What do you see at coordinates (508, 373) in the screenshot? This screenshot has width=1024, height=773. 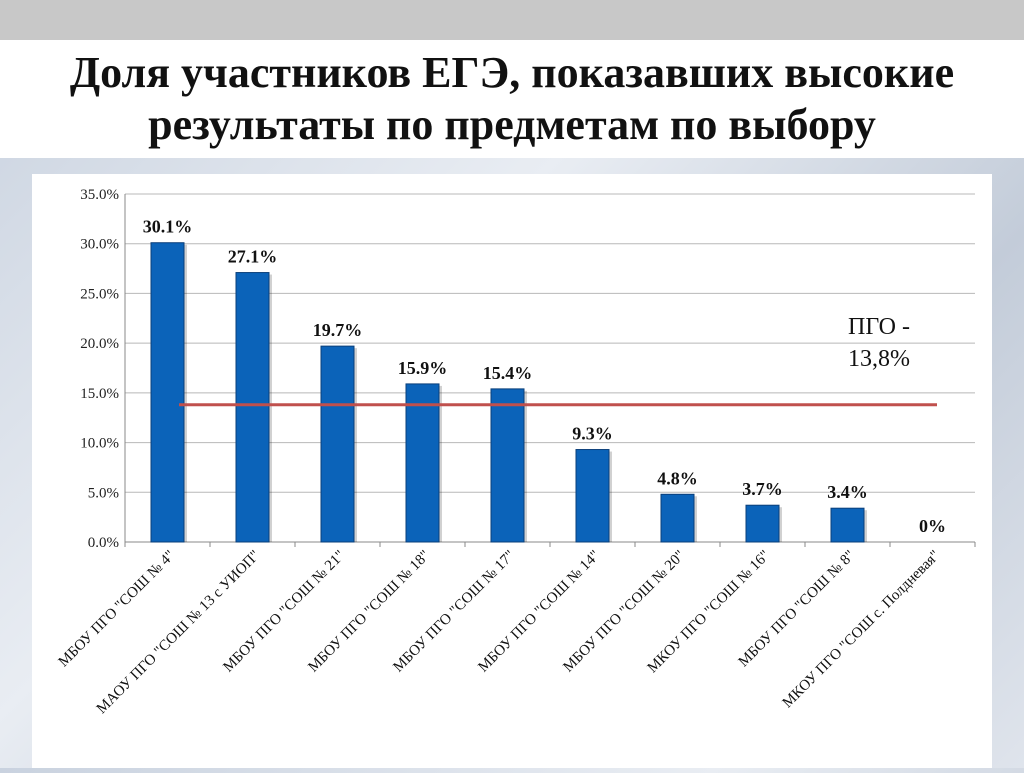 I see `data-label: 15.4%` at bounding box center [508, 373].